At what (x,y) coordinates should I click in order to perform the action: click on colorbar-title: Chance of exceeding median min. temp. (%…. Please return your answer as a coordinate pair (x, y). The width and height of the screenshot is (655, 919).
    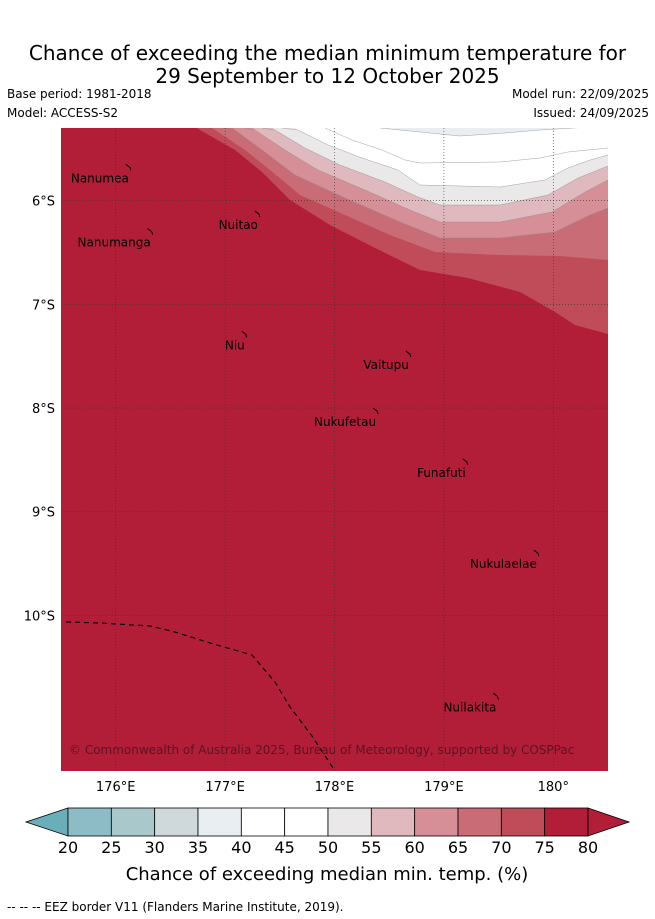
    Looking at the image, I should click on (327, 874).